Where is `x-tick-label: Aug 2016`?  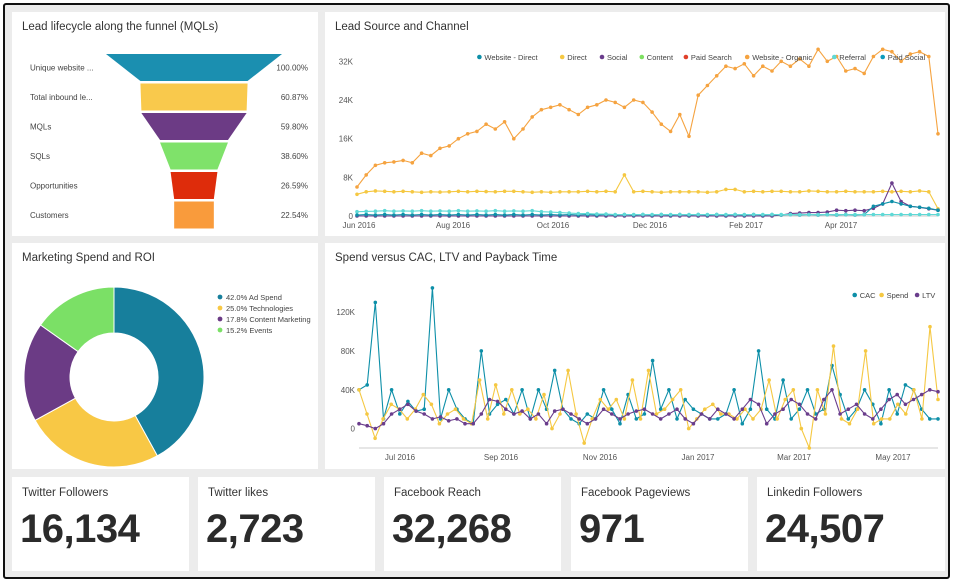 x-tick-label: Aug 2016 is located at coordinates (453, 225).